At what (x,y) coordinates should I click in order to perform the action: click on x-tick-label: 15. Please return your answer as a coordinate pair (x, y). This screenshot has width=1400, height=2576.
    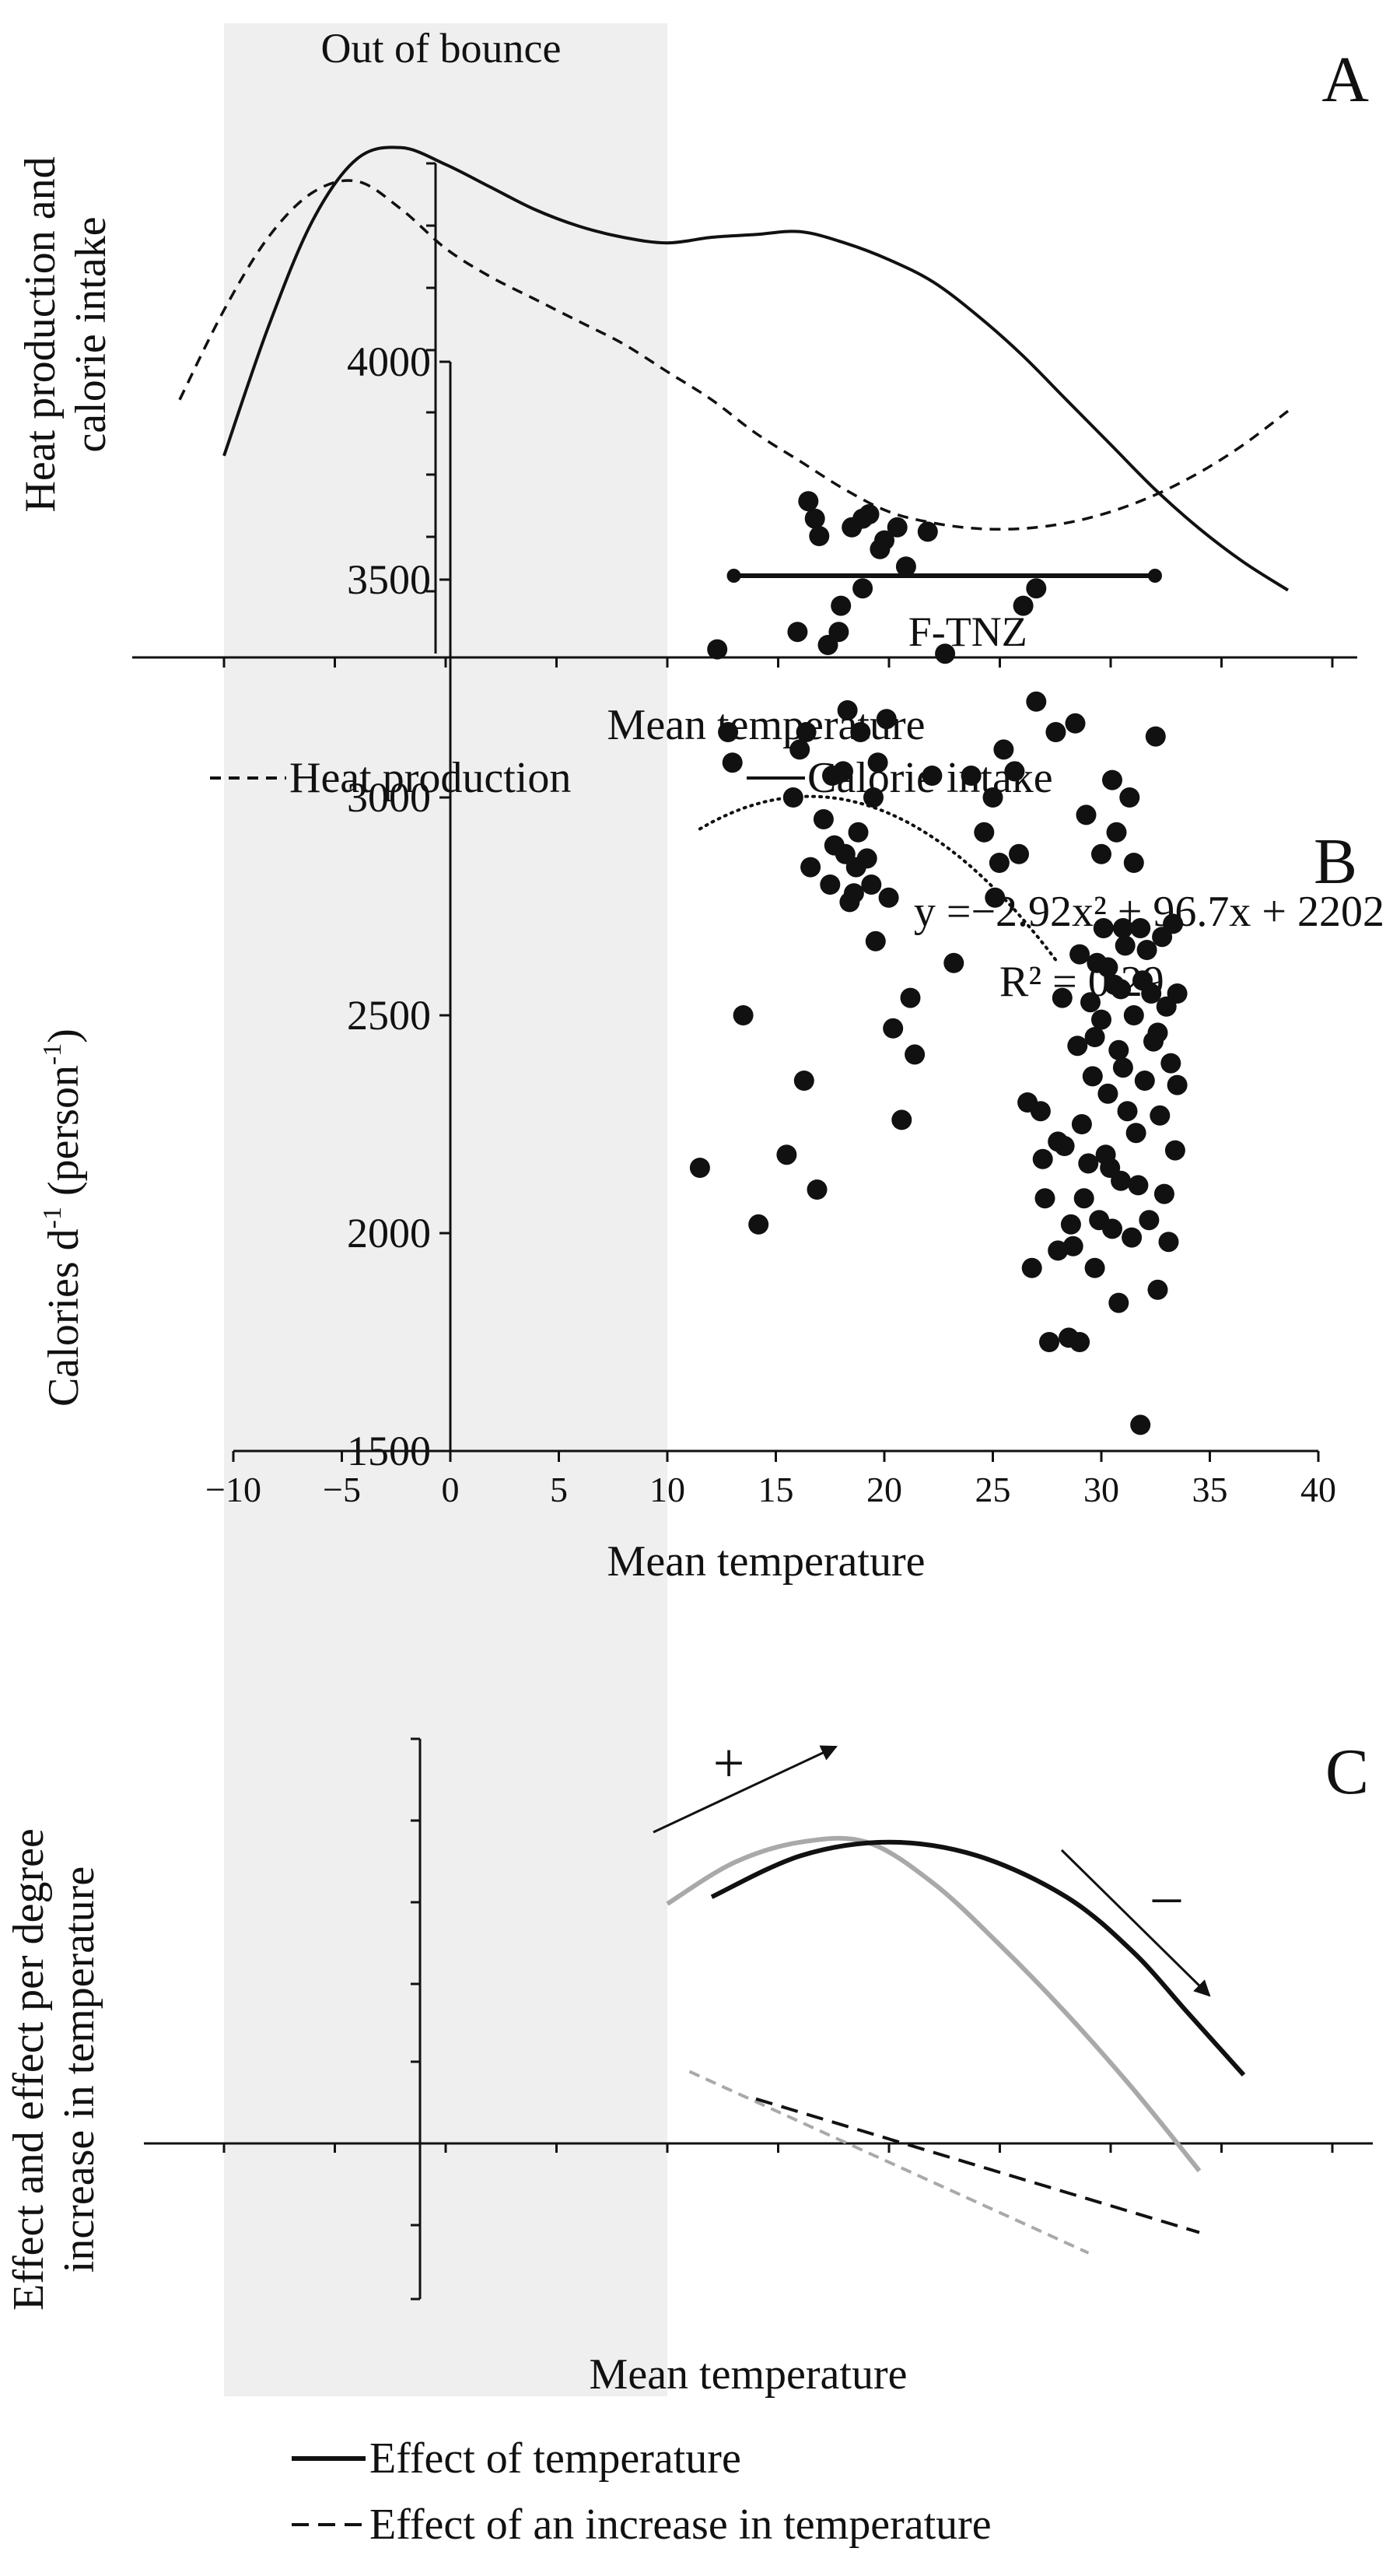
    Looking at the image, I should click on (776, 1489).